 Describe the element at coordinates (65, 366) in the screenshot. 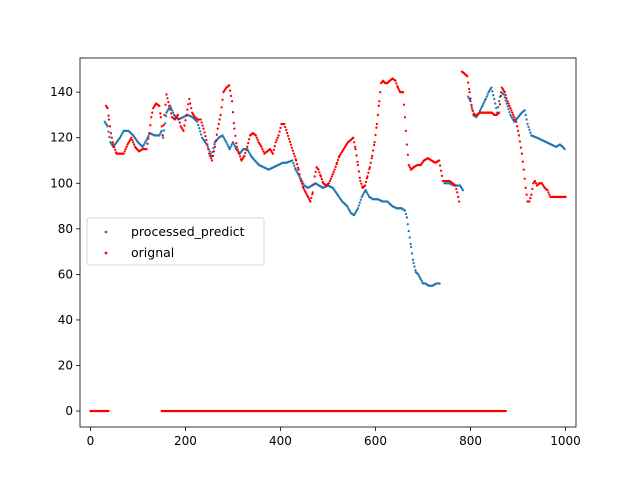

I see `y-tick-label-1: 20` at that location.